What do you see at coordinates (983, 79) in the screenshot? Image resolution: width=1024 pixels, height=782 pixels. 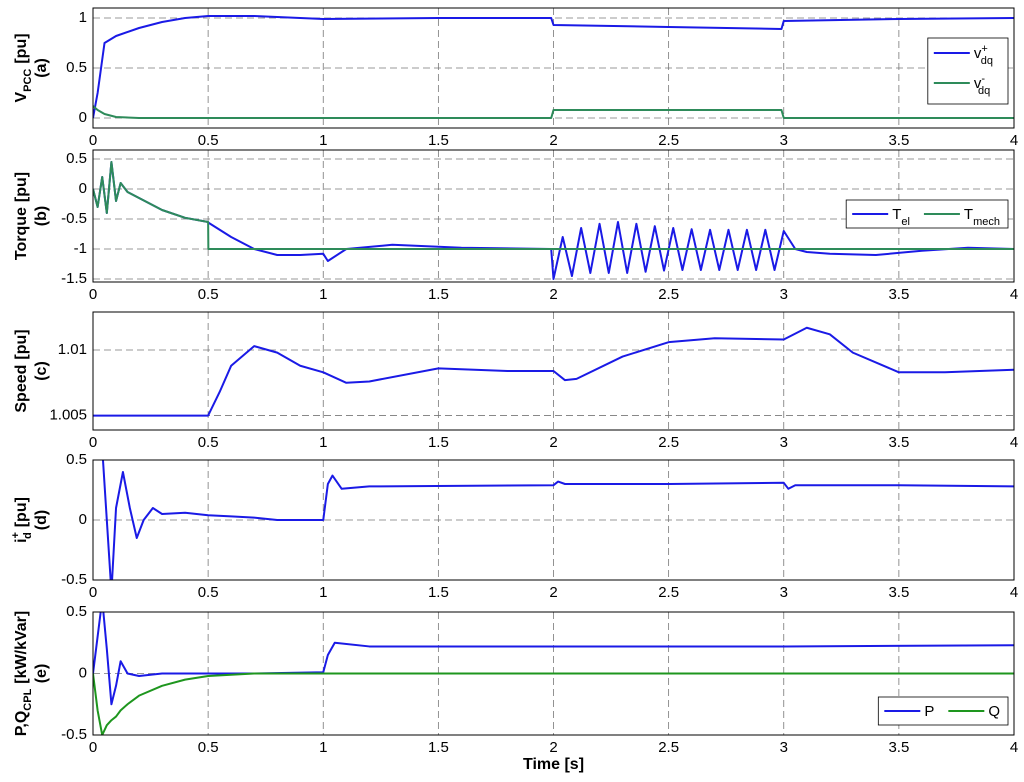 I see `legend-text-sup: -` at bounding box center [983, 79].